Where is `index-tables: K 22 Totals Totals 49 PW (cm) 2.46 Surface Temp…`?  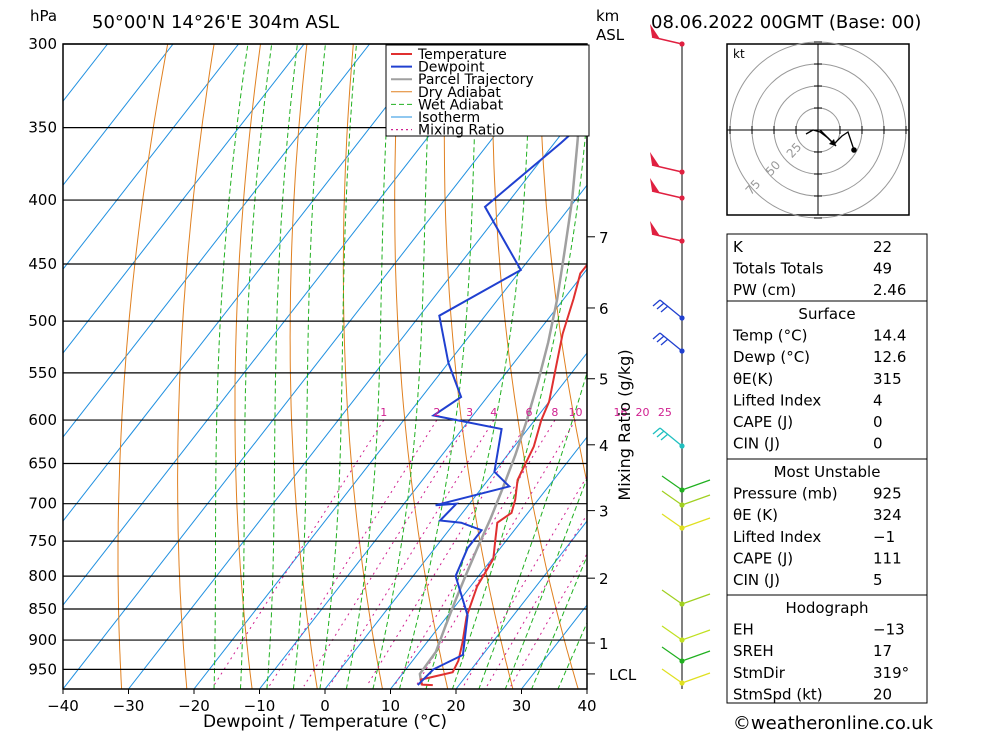
index-tables: K 22 Totals Totals 49 PW (cm) 2.46 Surface Temp… is located at coordinates (827, 468).